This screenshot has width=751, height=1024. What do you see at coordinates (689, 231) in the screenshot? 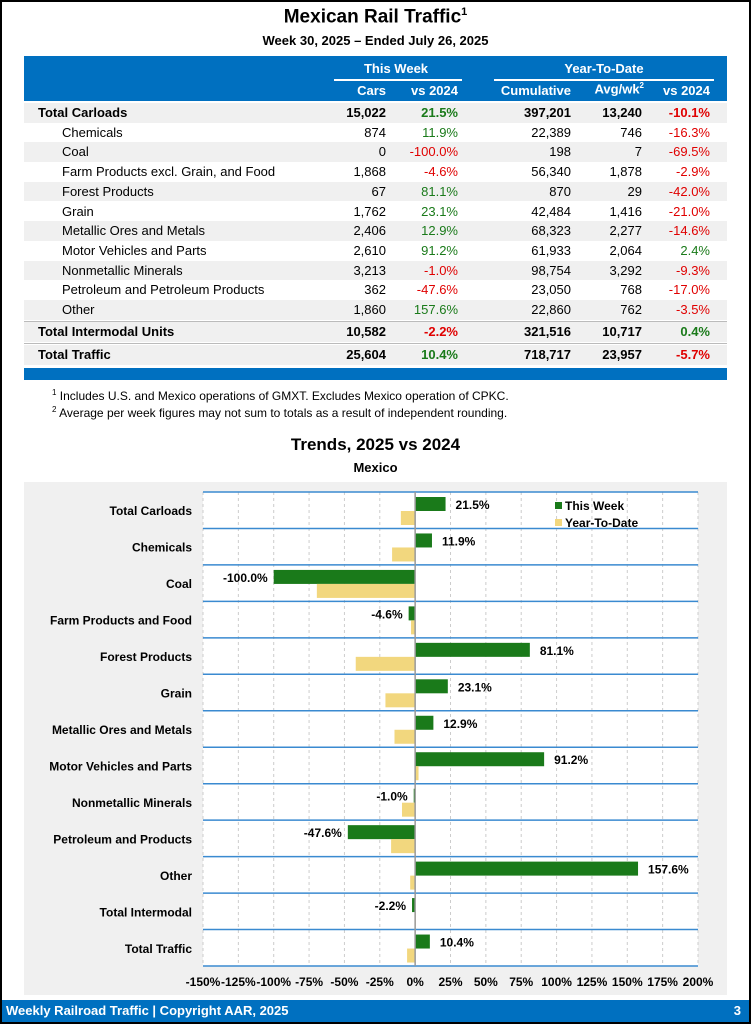
I see `cell-ytd-vs2024: -14.6%` at bounding box center [689, 231].